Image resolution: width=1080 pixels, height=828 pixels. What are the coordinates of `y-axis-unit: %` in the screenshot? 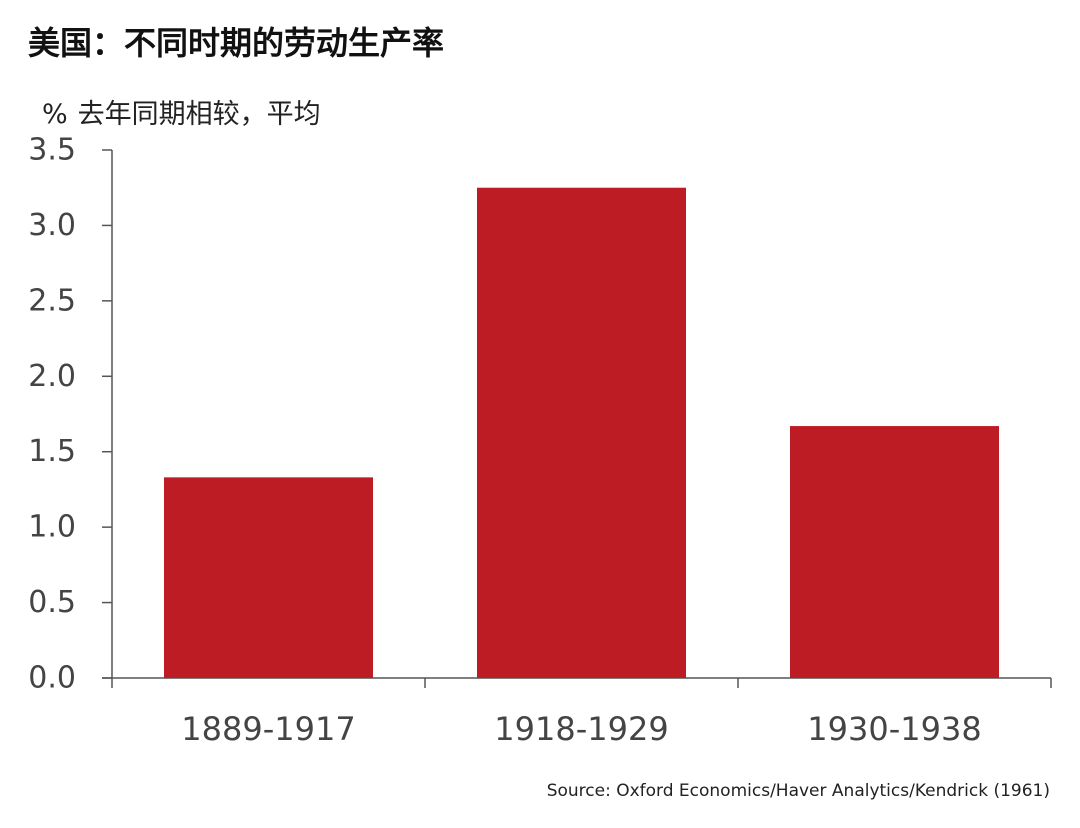 It's located at (55, 114).